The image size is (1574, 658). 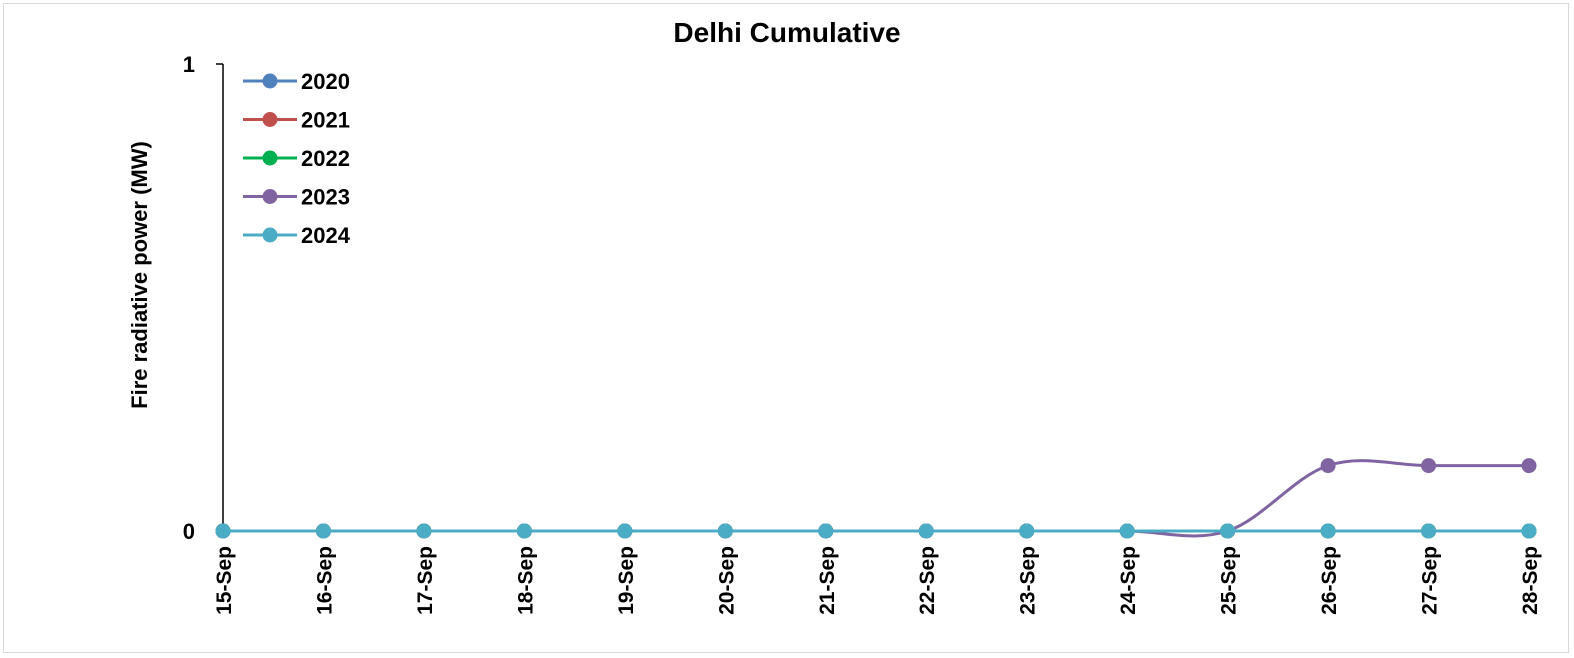 I want to click on legend: 2020 2021 2022 2023 2024, so click(x=297, y=158).